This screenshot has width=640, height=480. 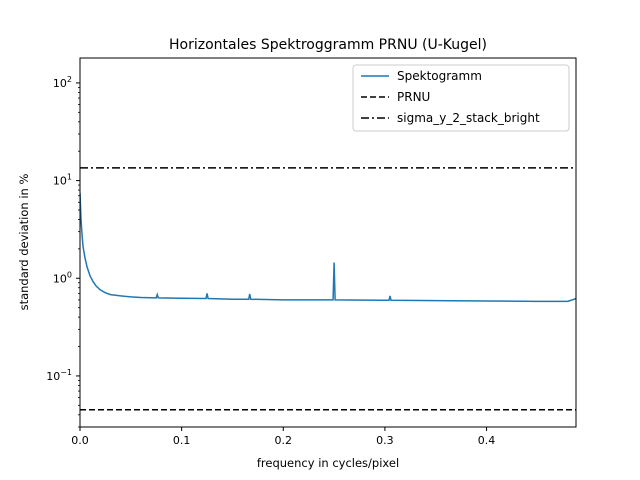 What do you see at coordinates (63, 251) in the screenshot?
I see `y-axis: 10⁻¹ 10⁰ 10¹ 10²` at bounding box center [63, 251].